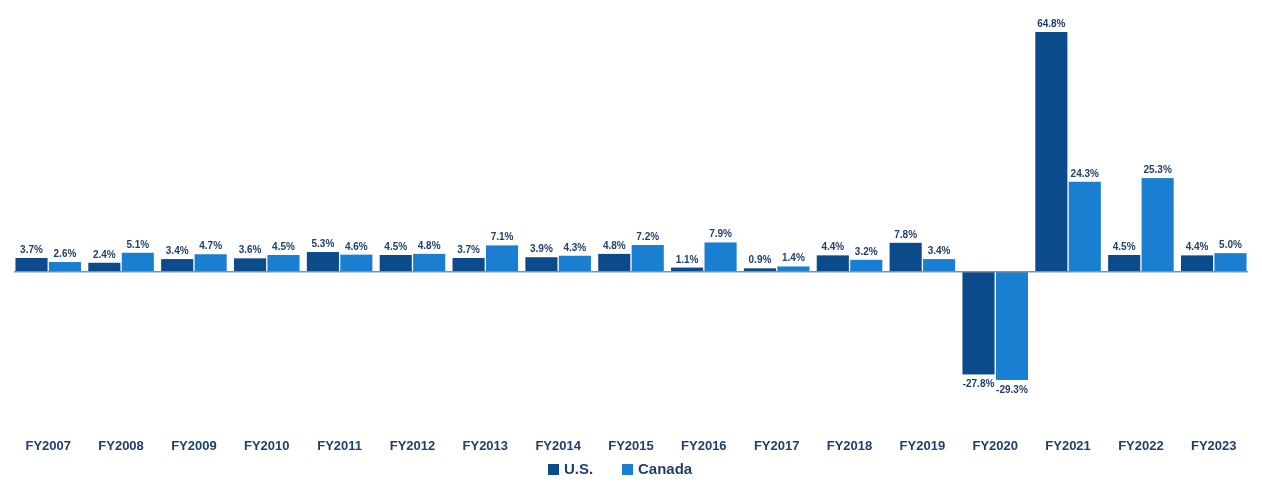 This screenshot has height=492, width=1262. What do you see at coordinates (866, 251) in the screenshot?
I see `data-label: 3.2%` at bounding box center [866, 251].